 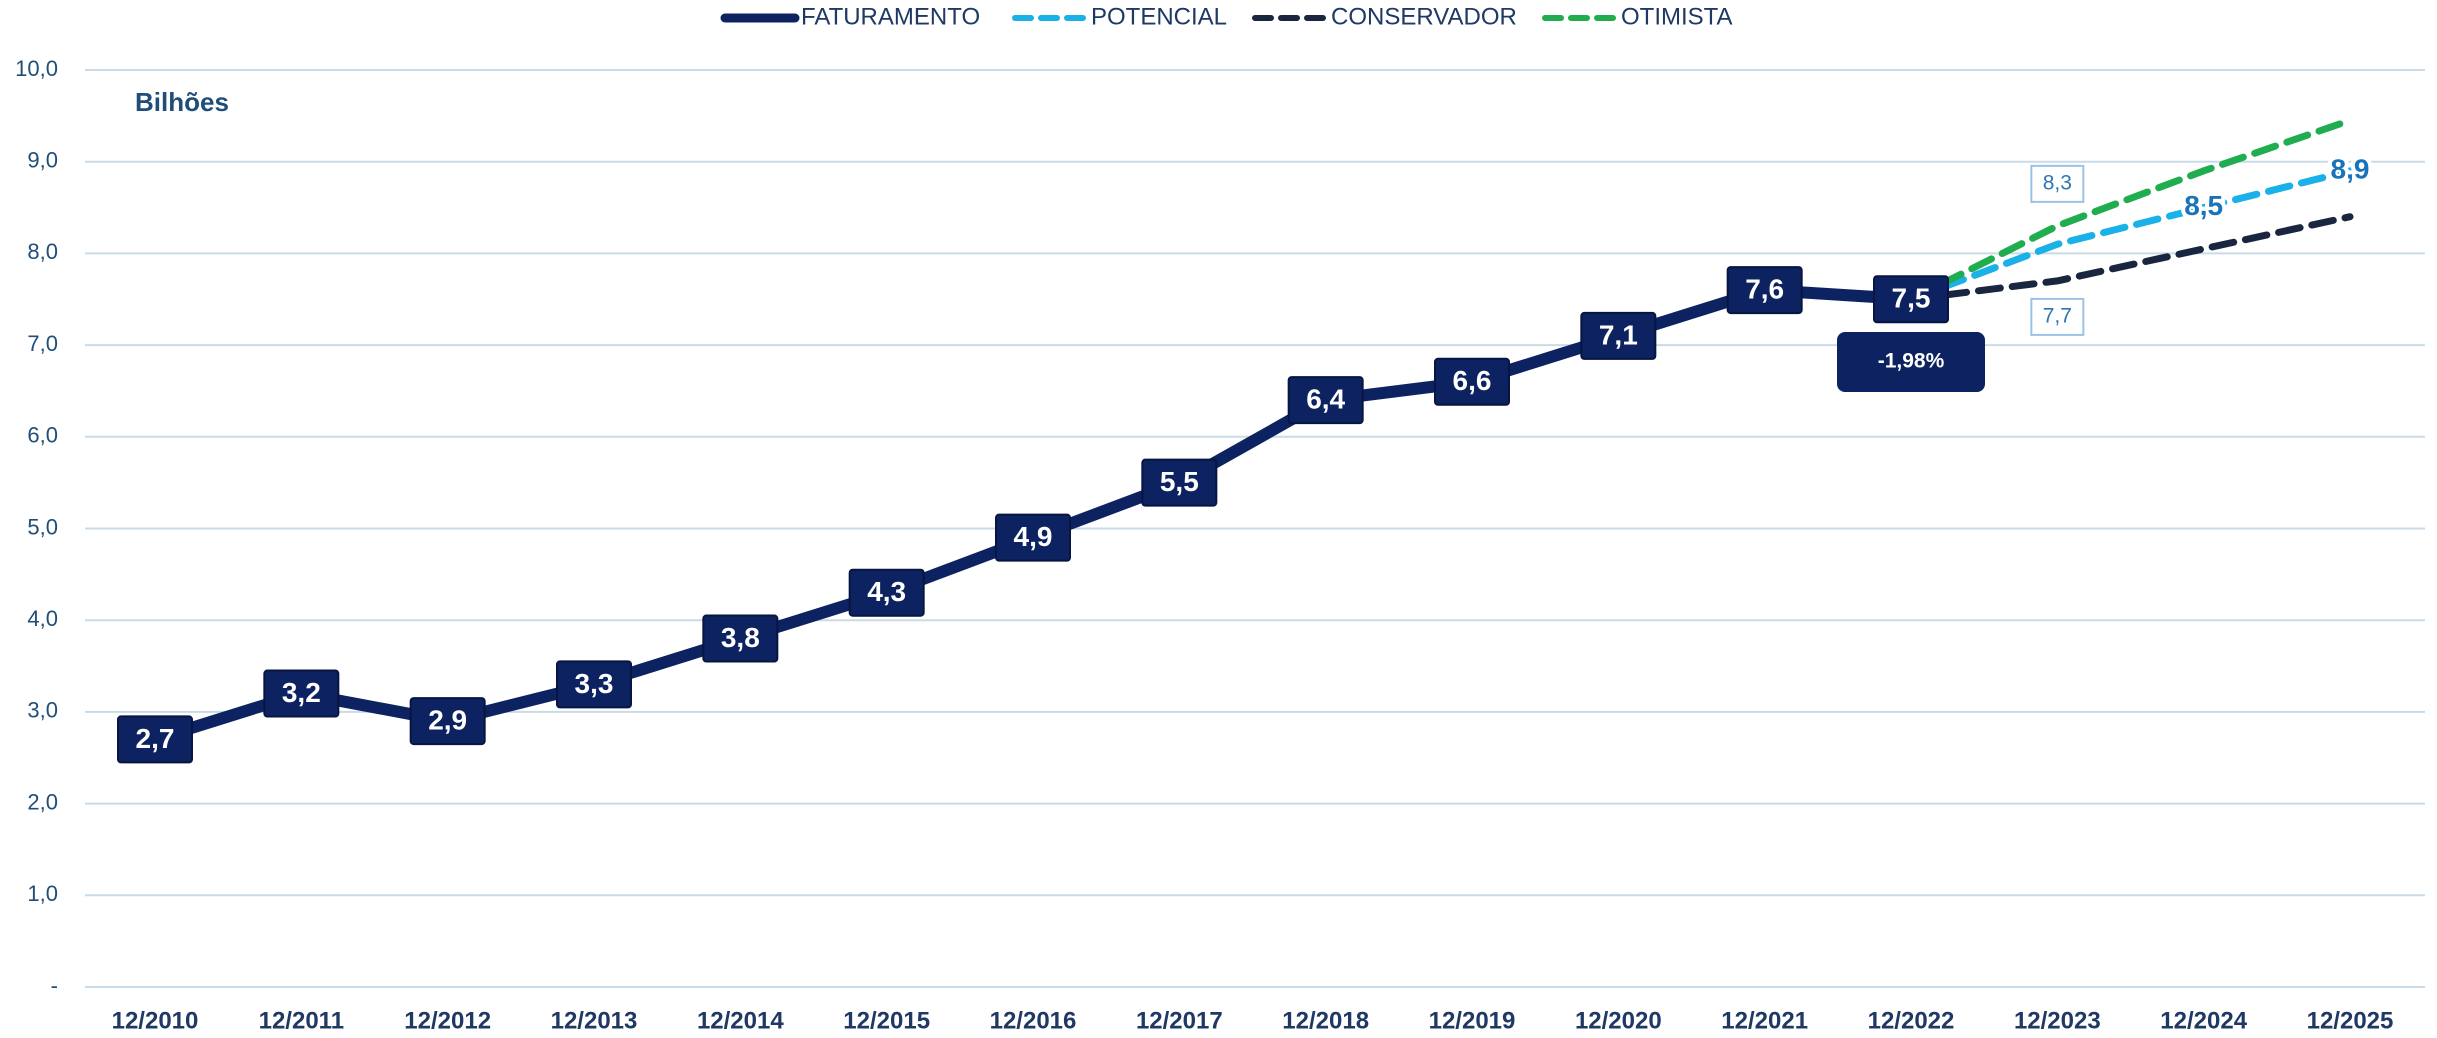 What do you see at coordinates (42, 251) in the screenshot?
I see `y-tick-label: 8,0` at bounding box center [42, 251].